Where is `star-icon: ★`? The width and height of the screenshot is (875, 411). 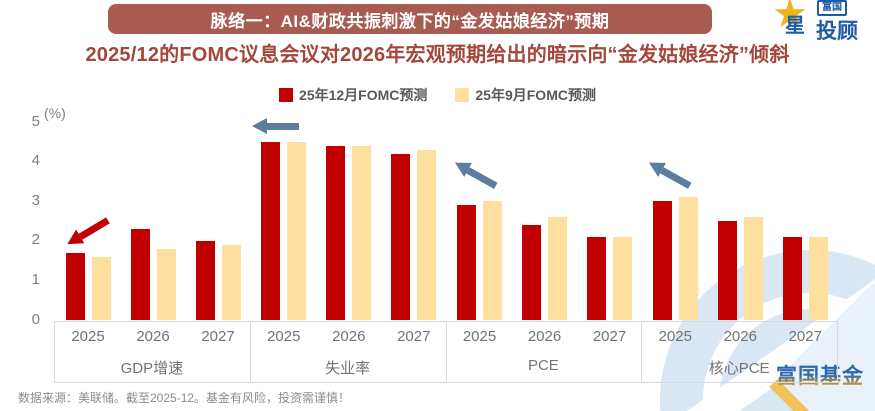
star-icon: ★ is located at coordinates (790, 18).